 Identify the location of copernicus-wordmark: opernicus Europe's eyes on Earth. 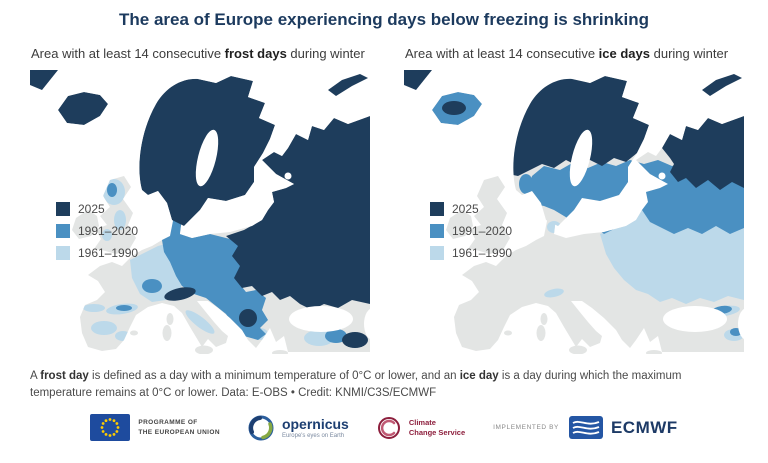
(315, 428).